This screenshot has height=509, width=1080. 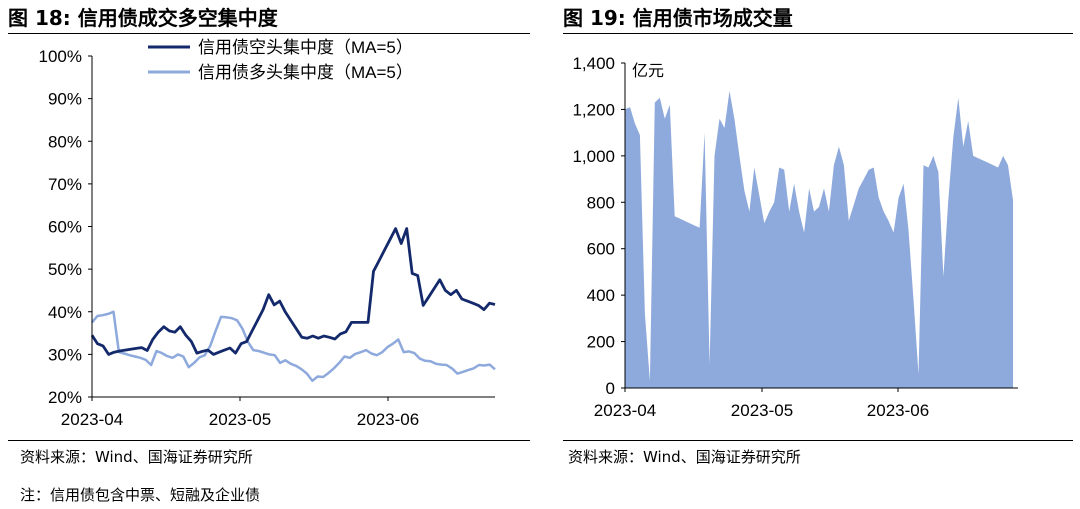 What do you see at coordinates (60, 56) in the screenshot?
I see `left-y-tick-label: 100%` at bounding box center [60, 56].